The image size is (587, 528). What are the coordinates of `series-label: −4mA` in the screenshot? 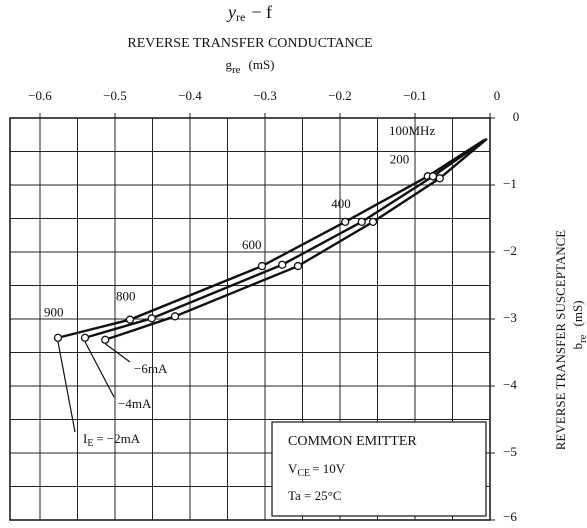 It's located at (135, 403).